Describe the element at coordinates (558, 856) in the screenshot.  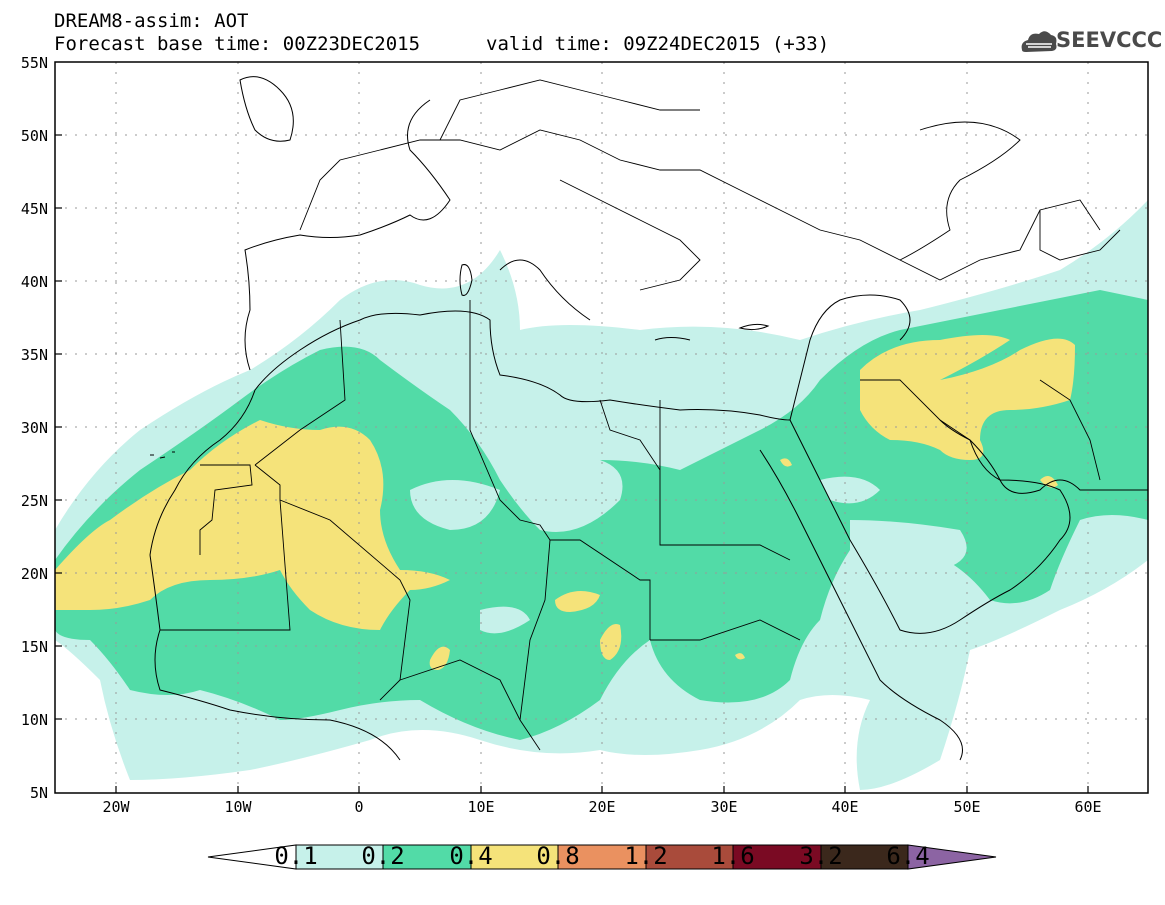
I see `colorbar-label: 0.8` at that location.